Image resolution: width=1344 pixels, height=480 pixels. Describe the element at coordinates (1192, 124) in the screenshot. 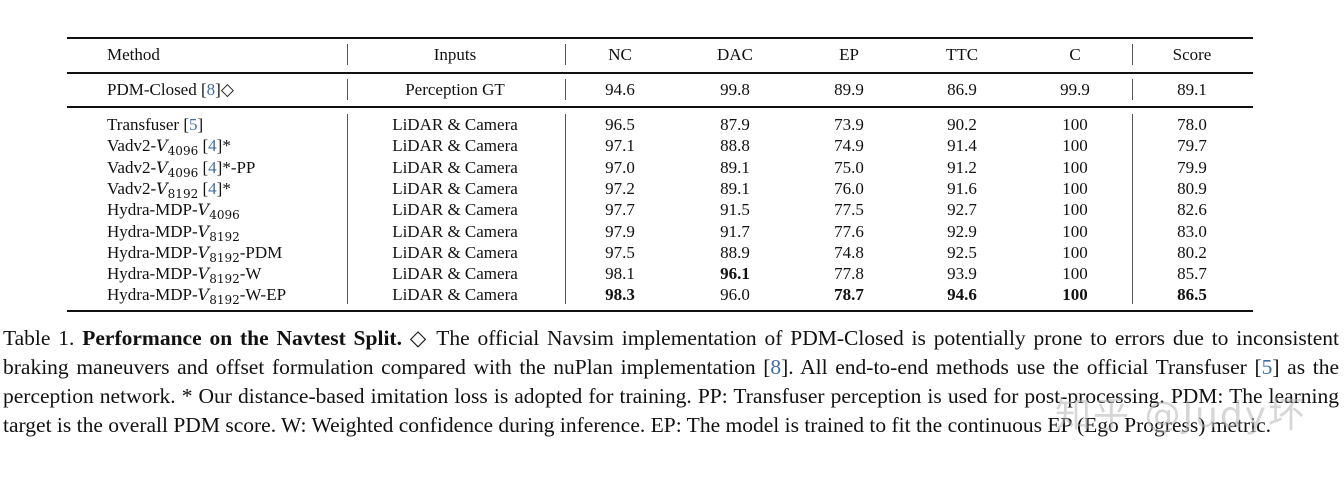

I see `metric-value: 78.0` at that location.